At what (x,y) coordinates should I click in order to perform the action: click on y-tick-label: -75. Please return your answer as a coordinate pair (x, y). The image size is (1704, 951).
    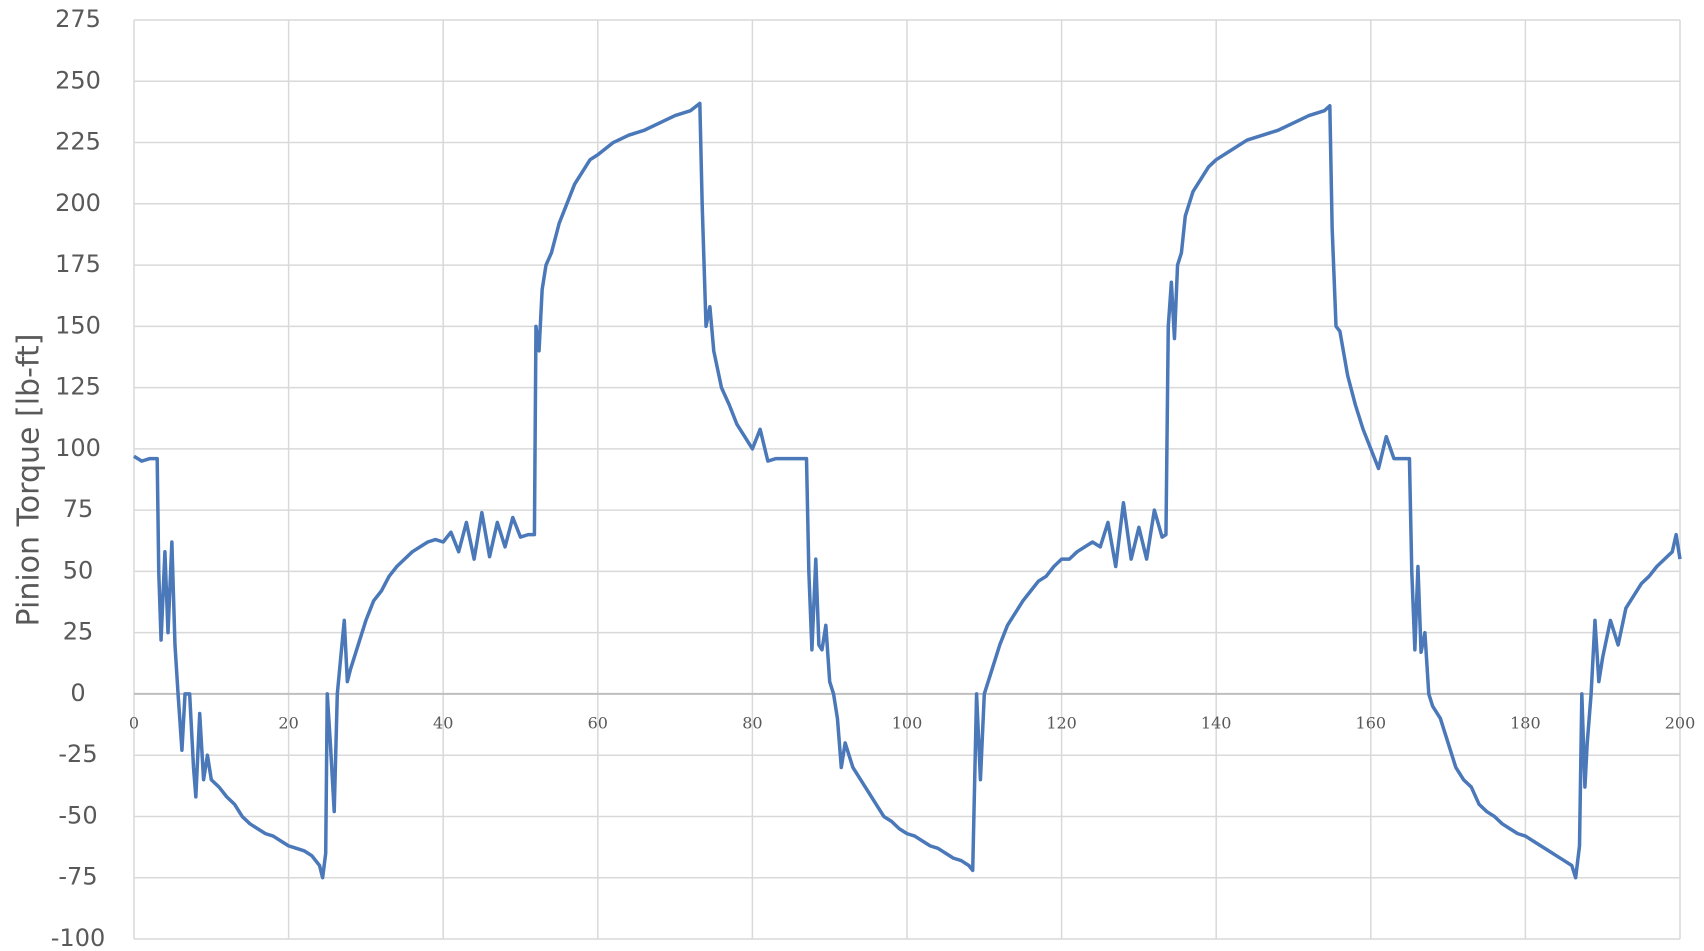
    Looking at the image, I should click on (77, 877).